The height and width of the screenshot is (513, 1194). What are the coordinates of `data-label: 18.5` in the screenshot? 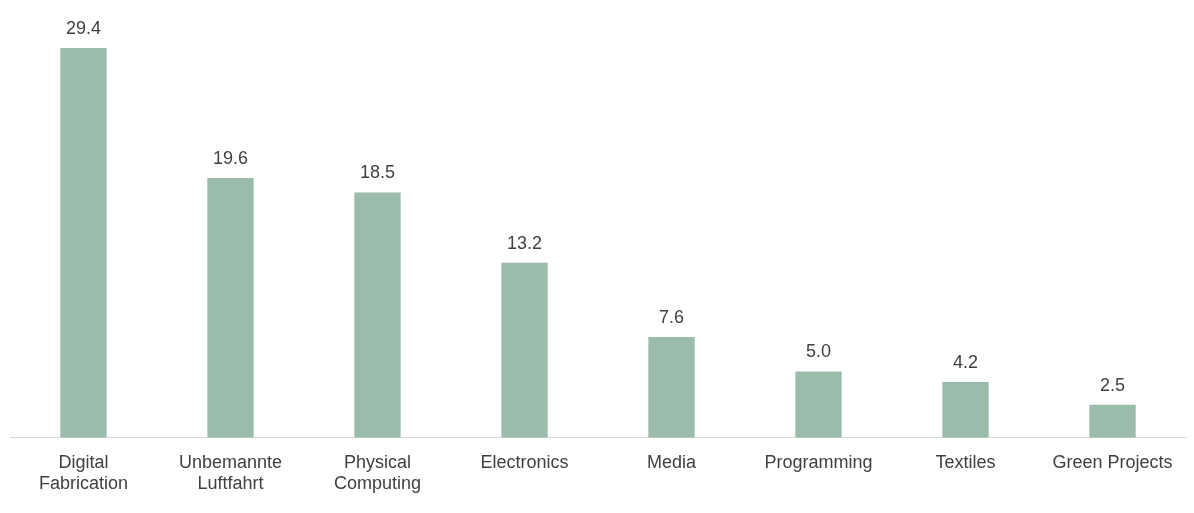 It's located at (377, 172).